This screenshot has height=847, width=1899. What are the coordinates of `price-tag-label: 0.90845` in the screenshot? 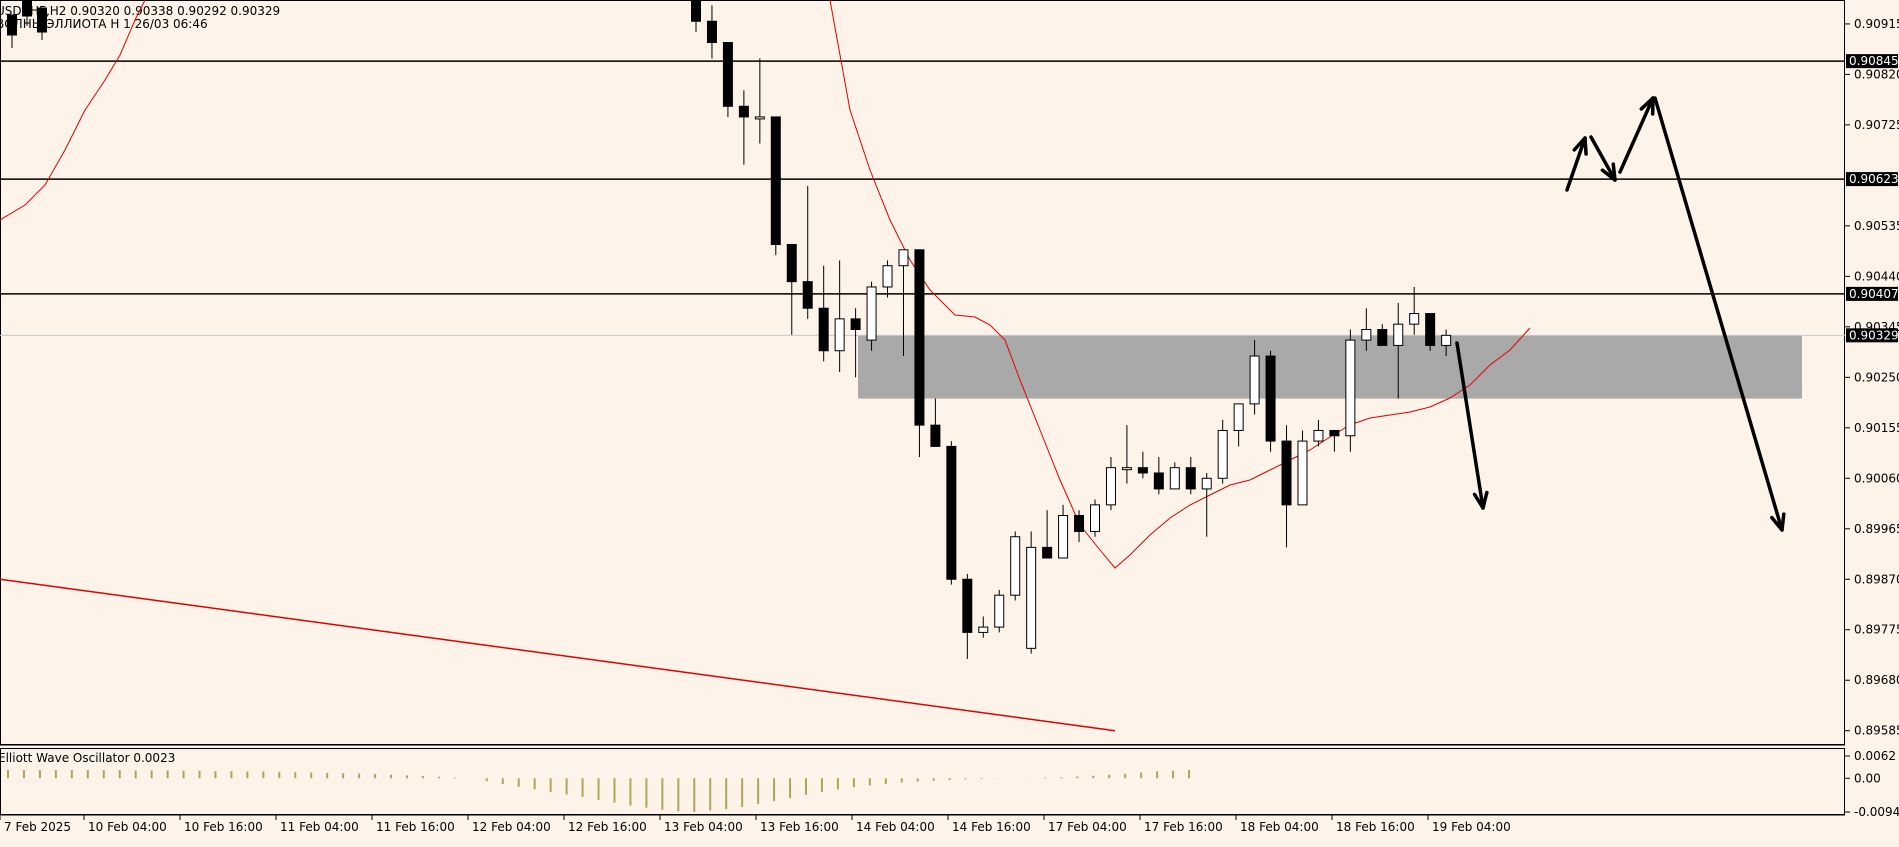 It's located at (1874, 61).